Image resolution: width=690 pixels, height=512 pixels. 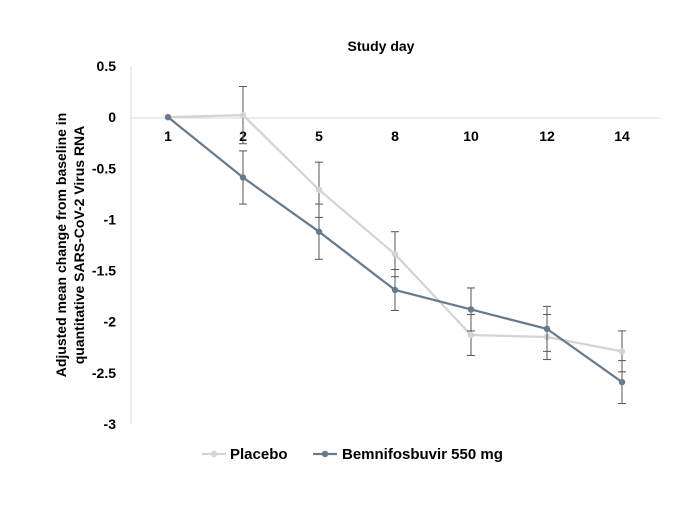 I want to click on x-tick-label: 12, so click(x=547, y=136).